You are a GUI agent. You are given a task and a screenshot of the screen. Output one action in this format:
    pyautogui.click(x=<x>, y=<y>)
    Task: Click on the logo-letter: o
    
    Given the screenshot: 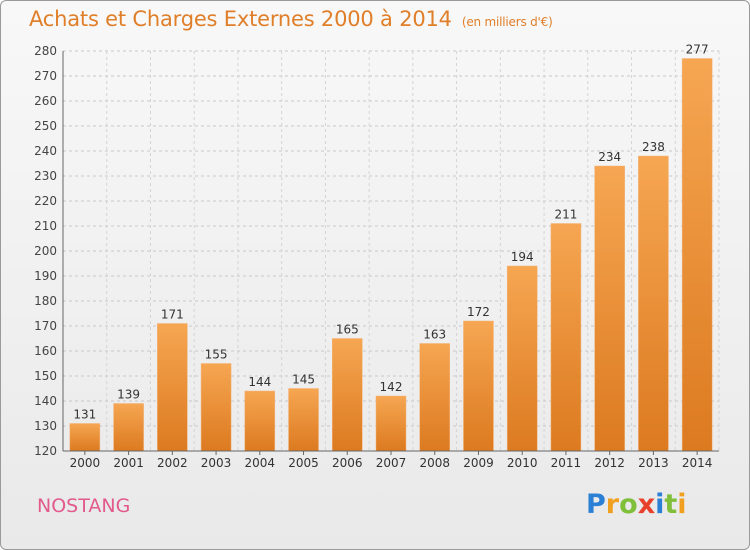 What is the action you would take?
    pyautogui.click(x=628, y=504)
    